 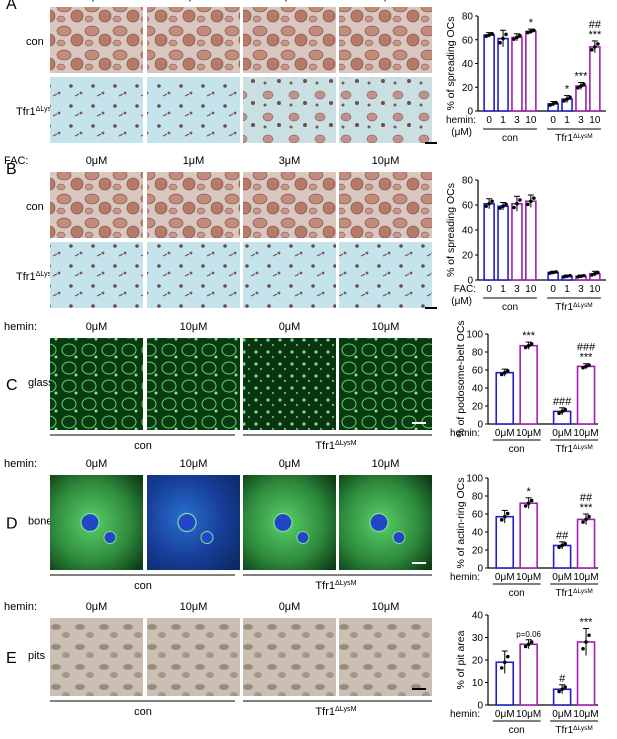 I want to click on y-axis-label: % of podosome-belt OCs, so click(x=461, y=378).